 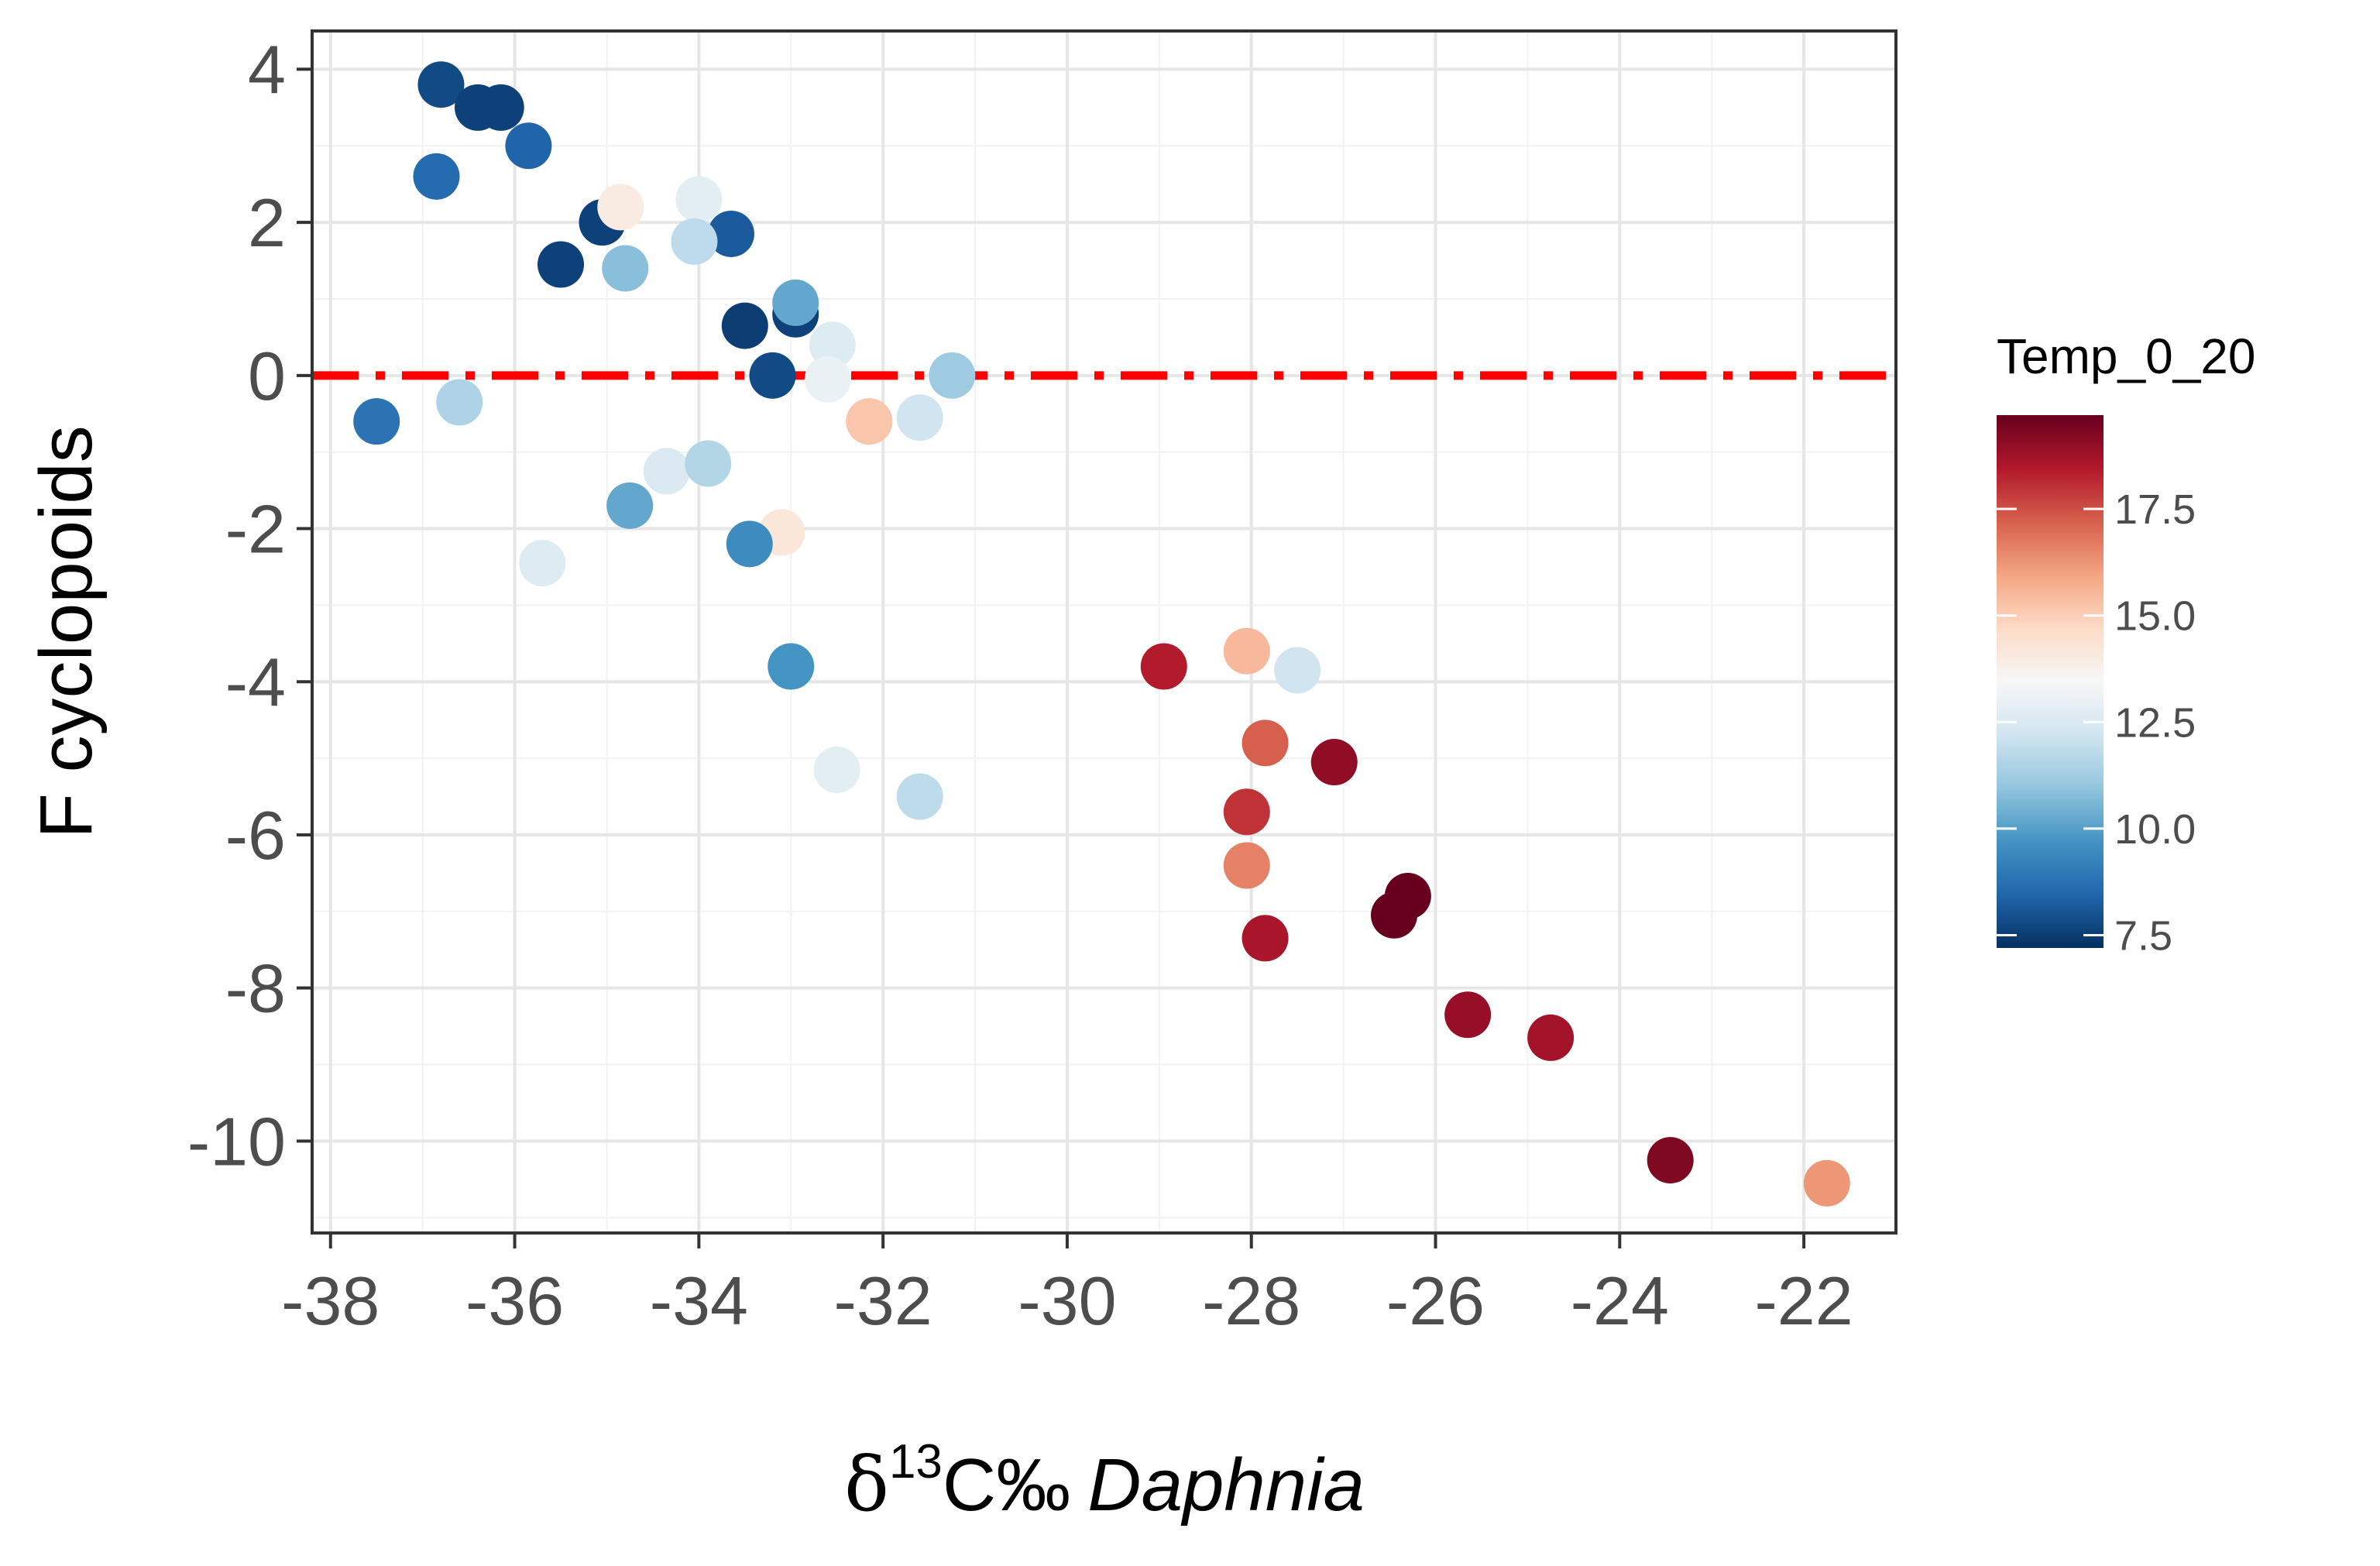 I want to click on colorbar-ticks: 7.5 10.0 12.5 15.0 17.5, so click(x=2097, y=722).